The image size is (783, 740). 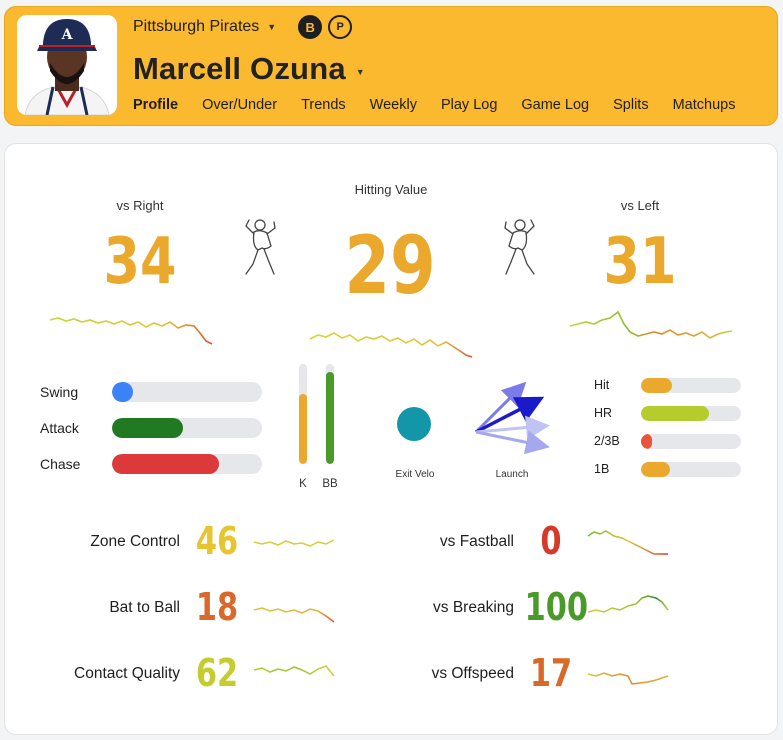 I want to click on hit-bar, so click(x=691, y=385).